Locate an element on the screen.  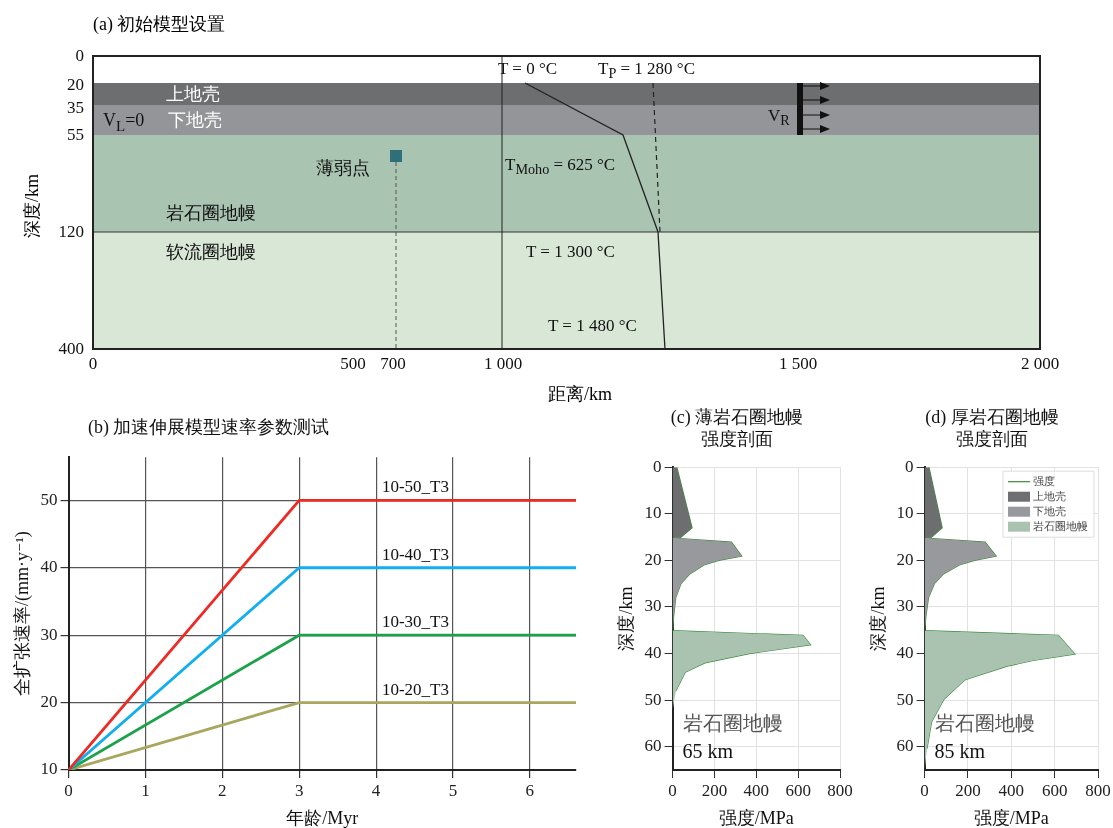
x-tick-label: 4 is located at coordinates (376, 790).